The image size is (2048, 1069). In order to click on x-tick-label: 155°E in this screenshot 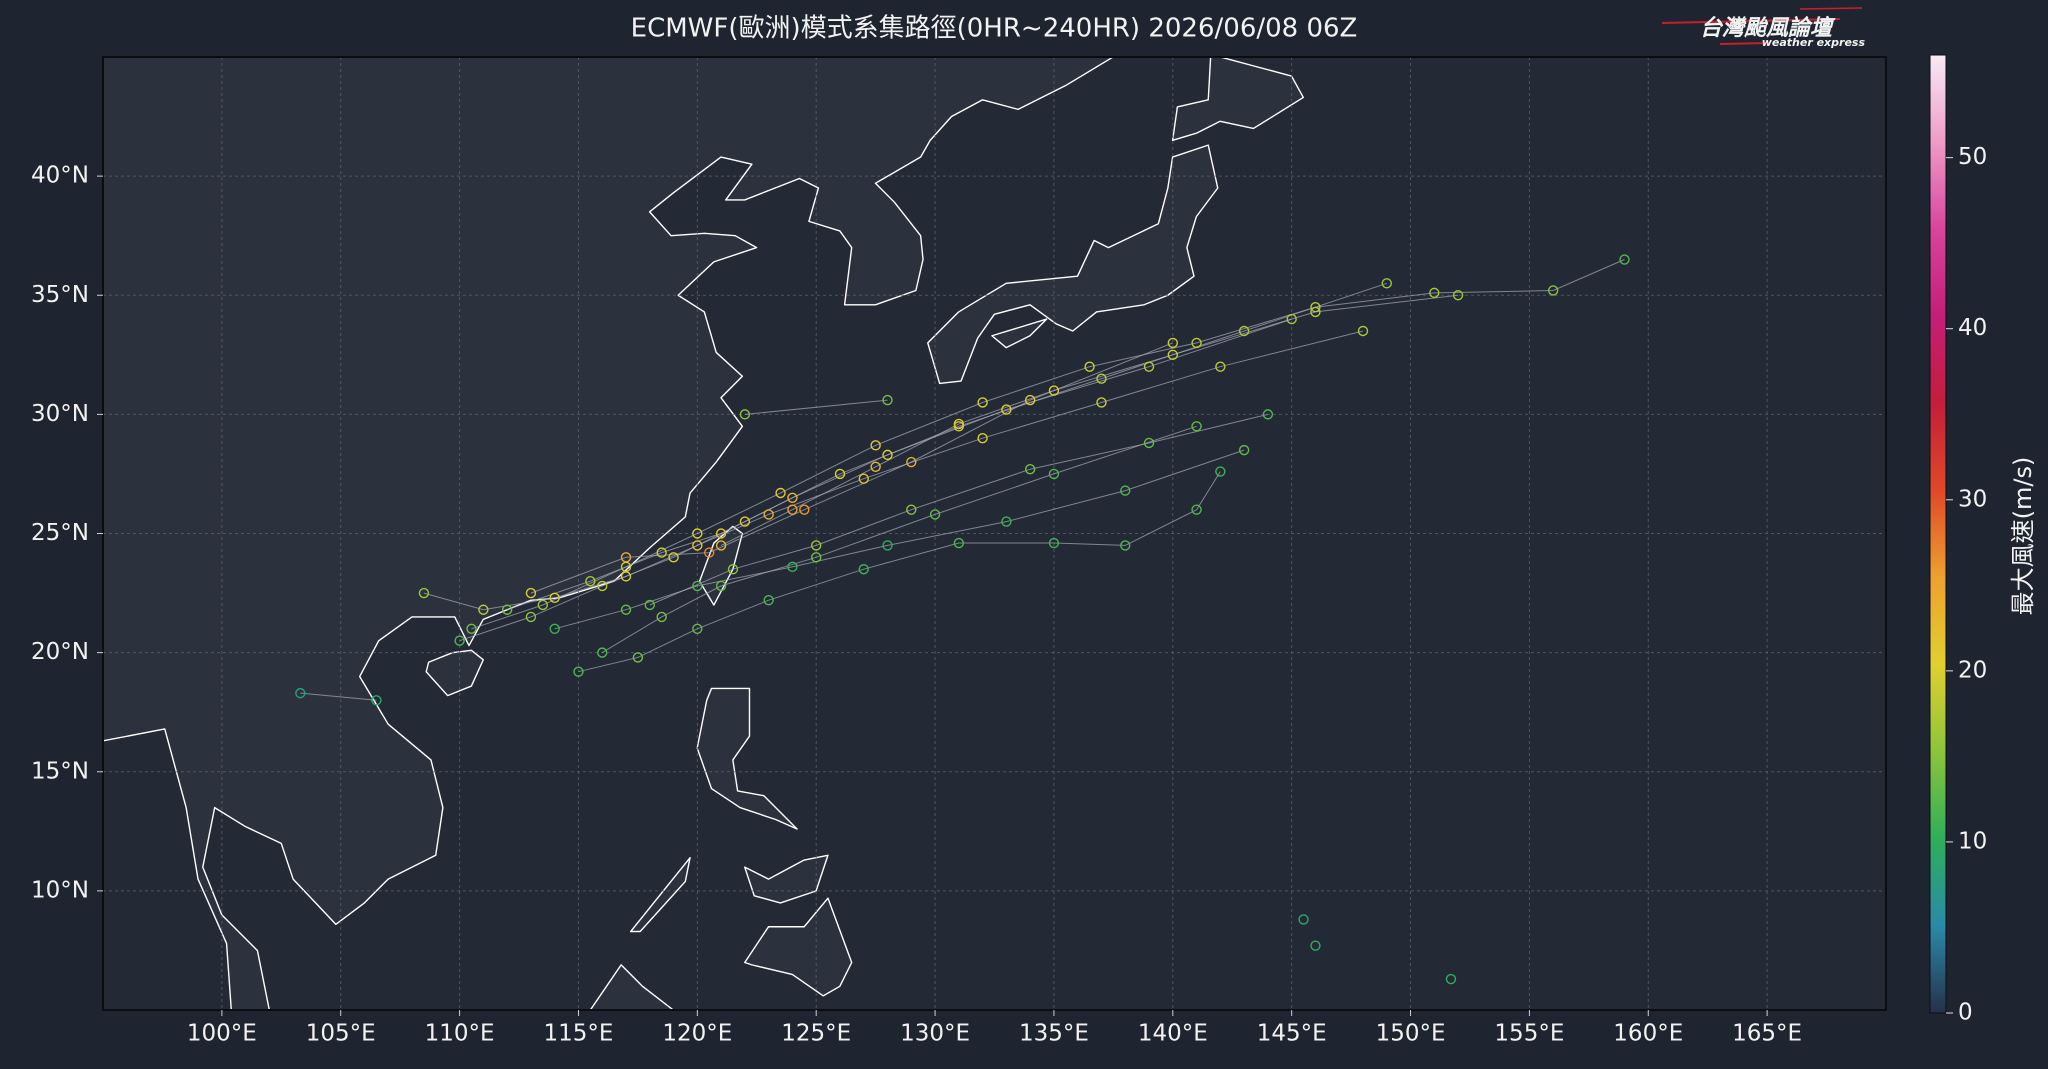, I will do `click(1529, 1034)`.